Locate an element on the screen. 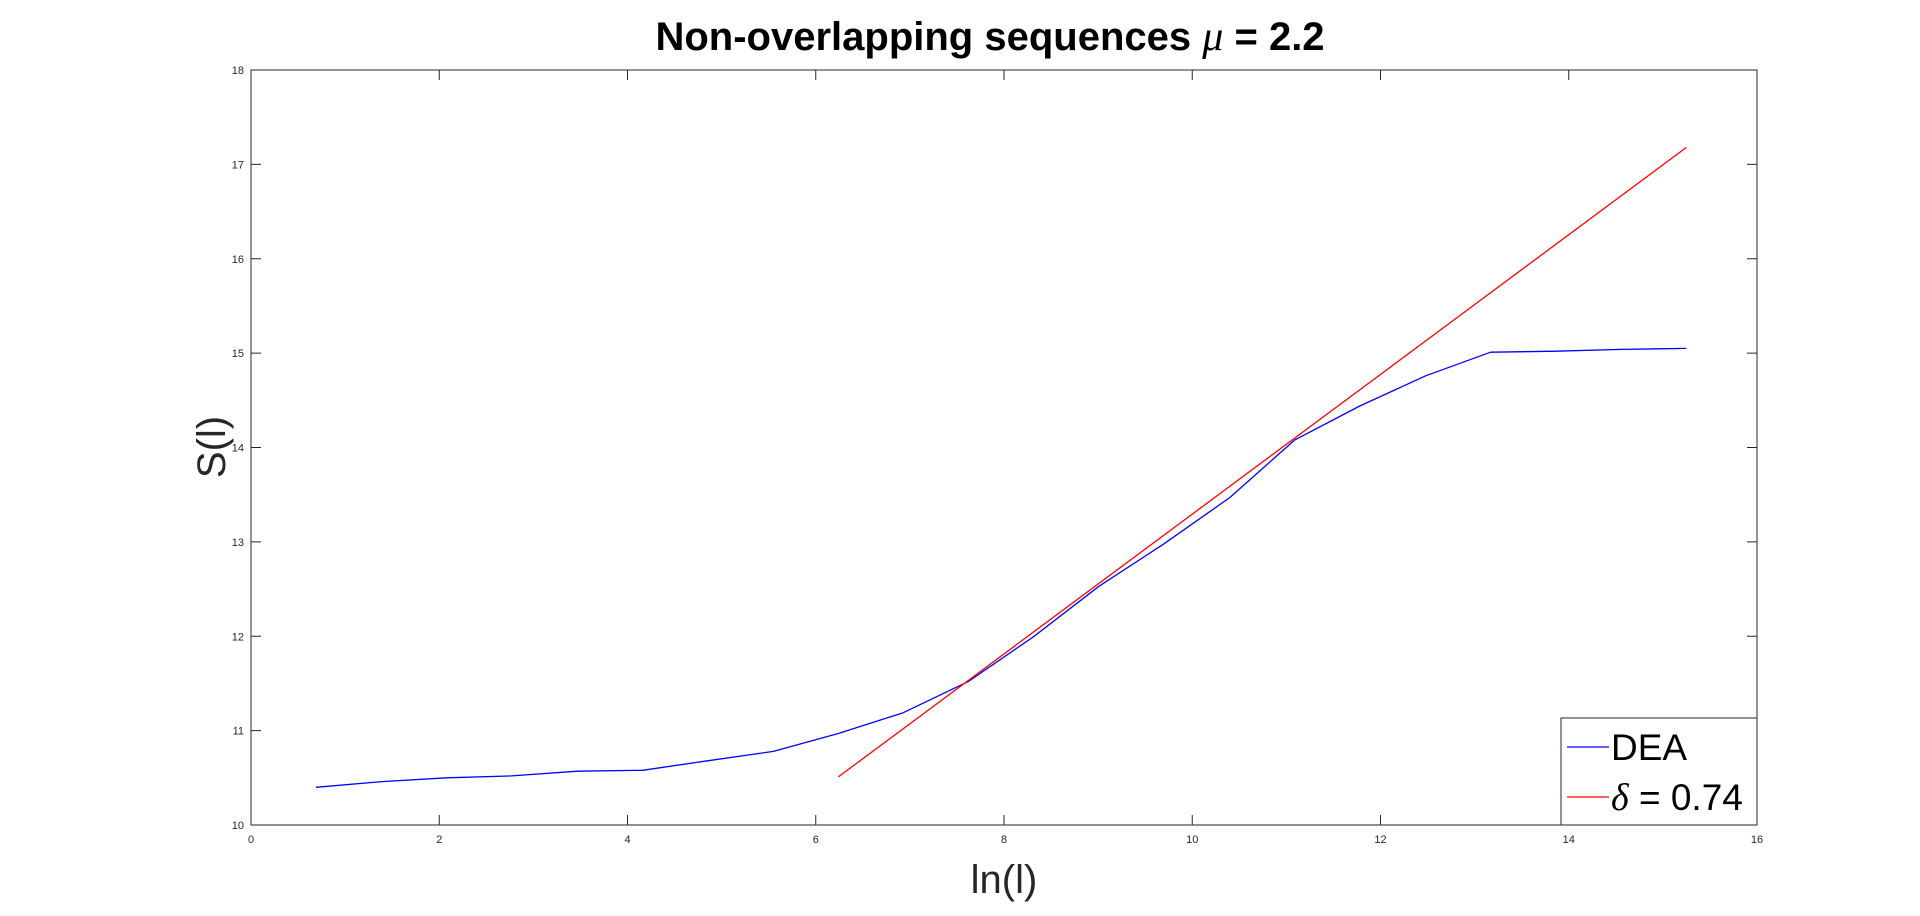  x-tick-label: 16 is located at coordinates (1757, 840).